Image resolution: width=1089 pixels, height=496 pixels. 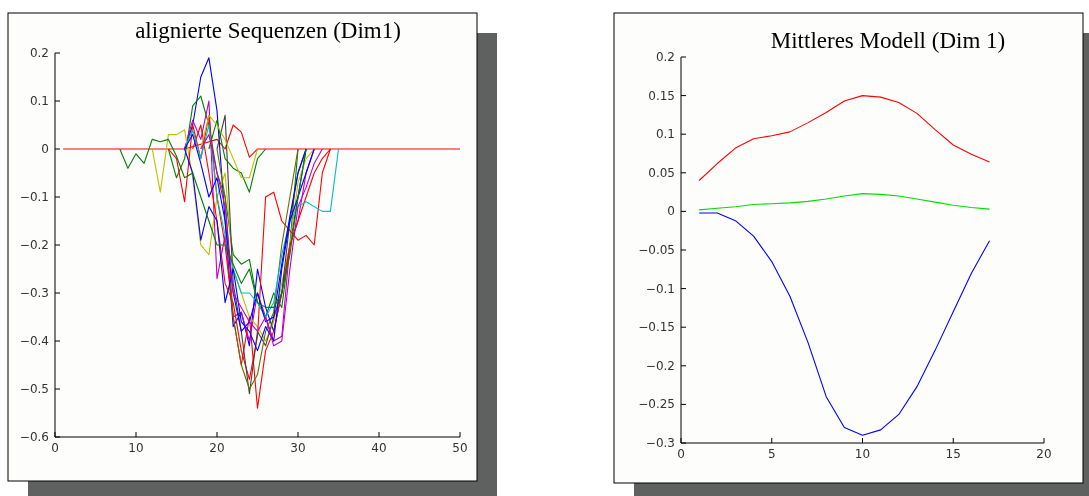 I want to click on x-tick-label: 15, so click(x=953, y=454).